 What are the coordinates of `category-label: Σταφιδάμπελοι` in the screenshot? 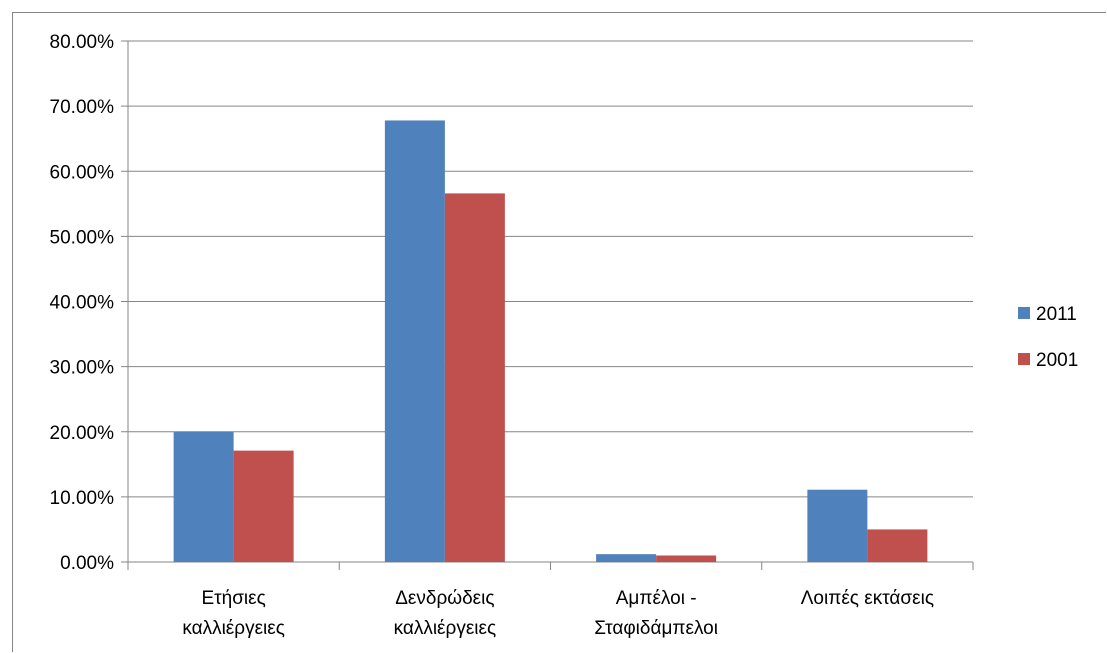 It's located at (656, 628).